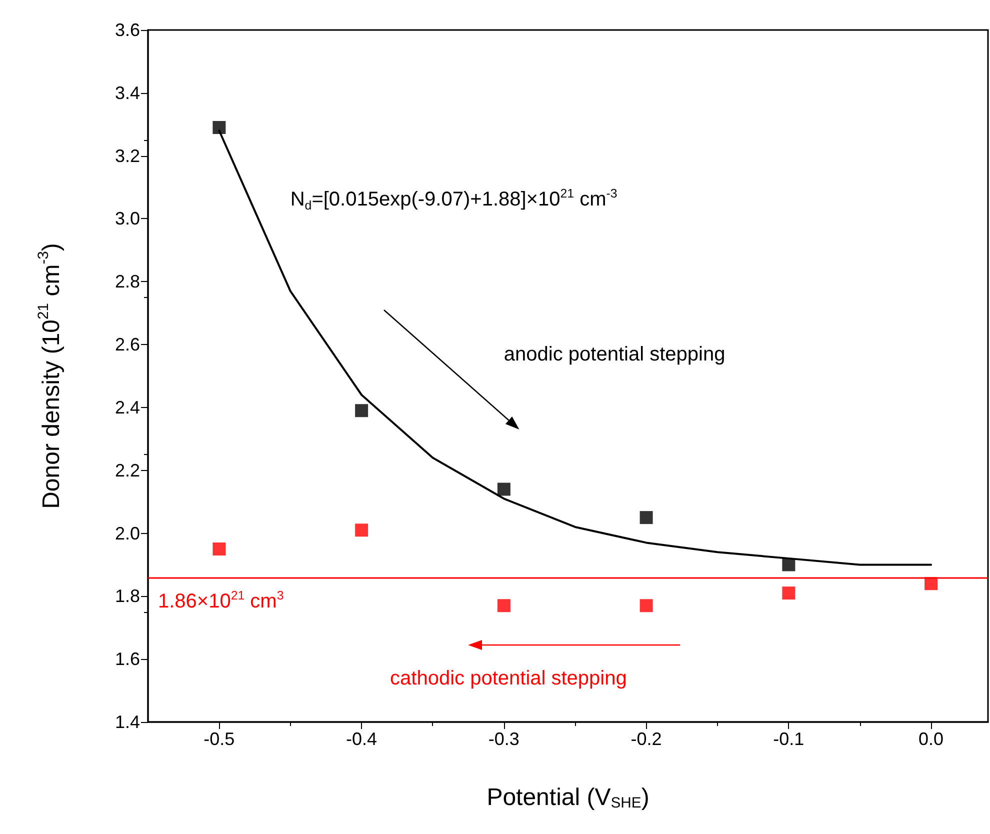 This screenshot has height=834, width=990. What do you see at coordinates (219, 739) in the screenshot?
I see `x-tick-label: -0.5` at bounding box center [219, 739].